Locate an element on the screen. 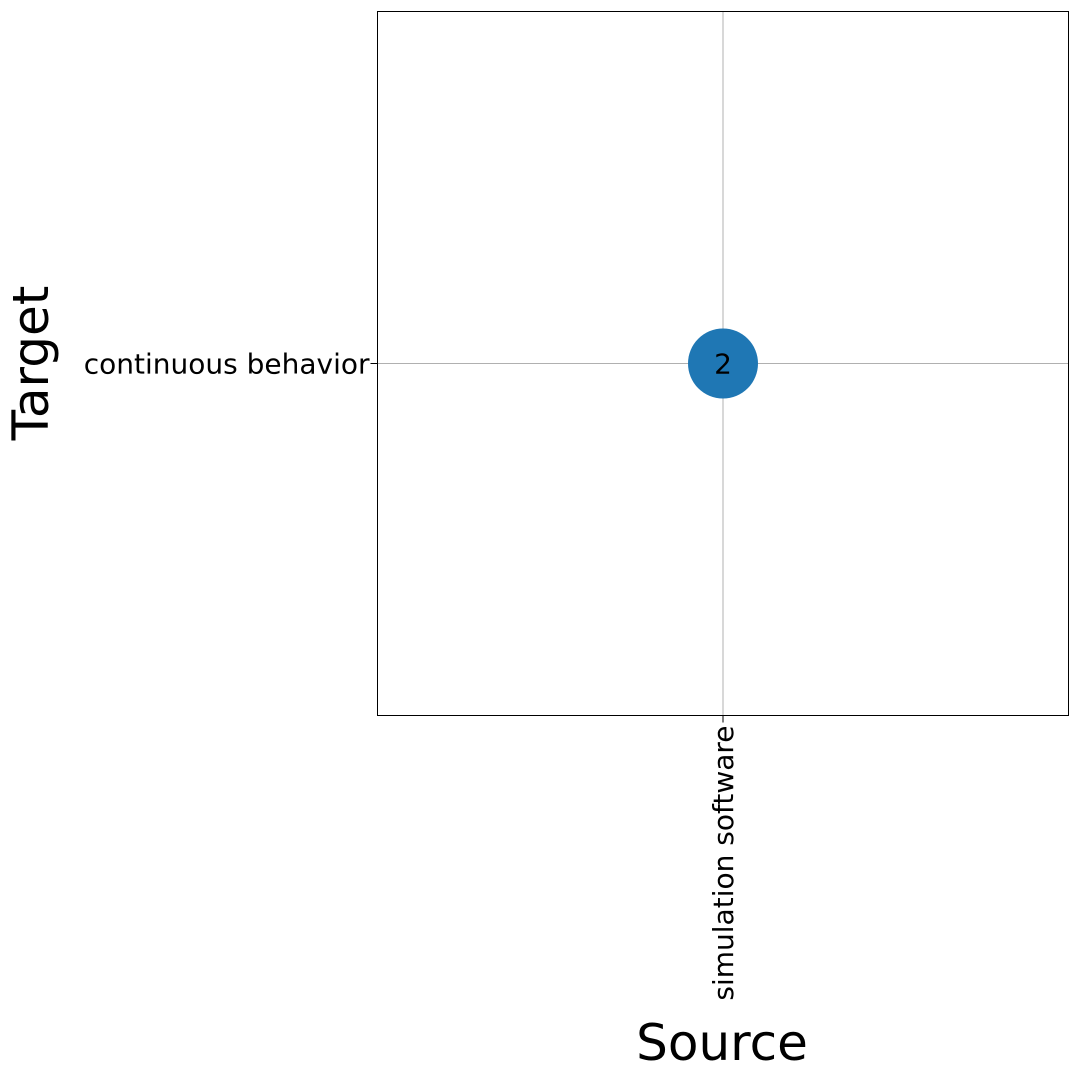  bubble is located at coordinates (723, 363).